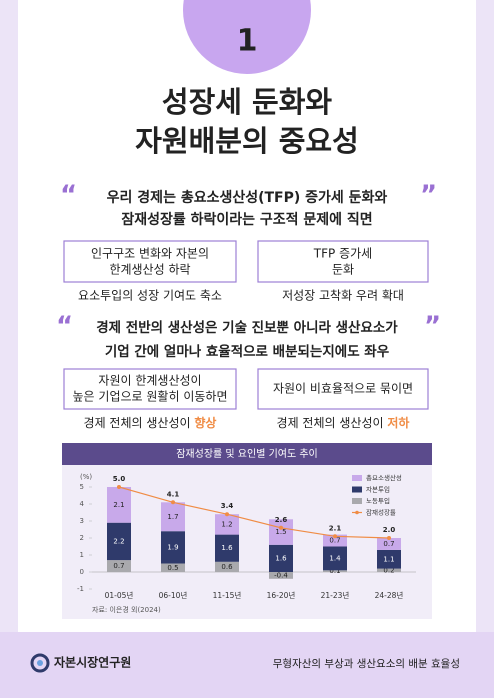 This screenshot has height=698, width=494. What do you see at coordinates (381, 512) in the screenshot?
I see `legend-label: 잠재성장률` at bounding box center [381, 512].